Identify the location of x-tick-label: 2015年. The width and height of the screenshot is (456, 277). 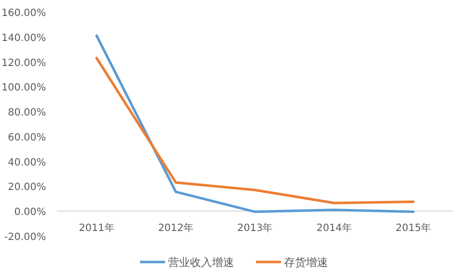
(414, 228).